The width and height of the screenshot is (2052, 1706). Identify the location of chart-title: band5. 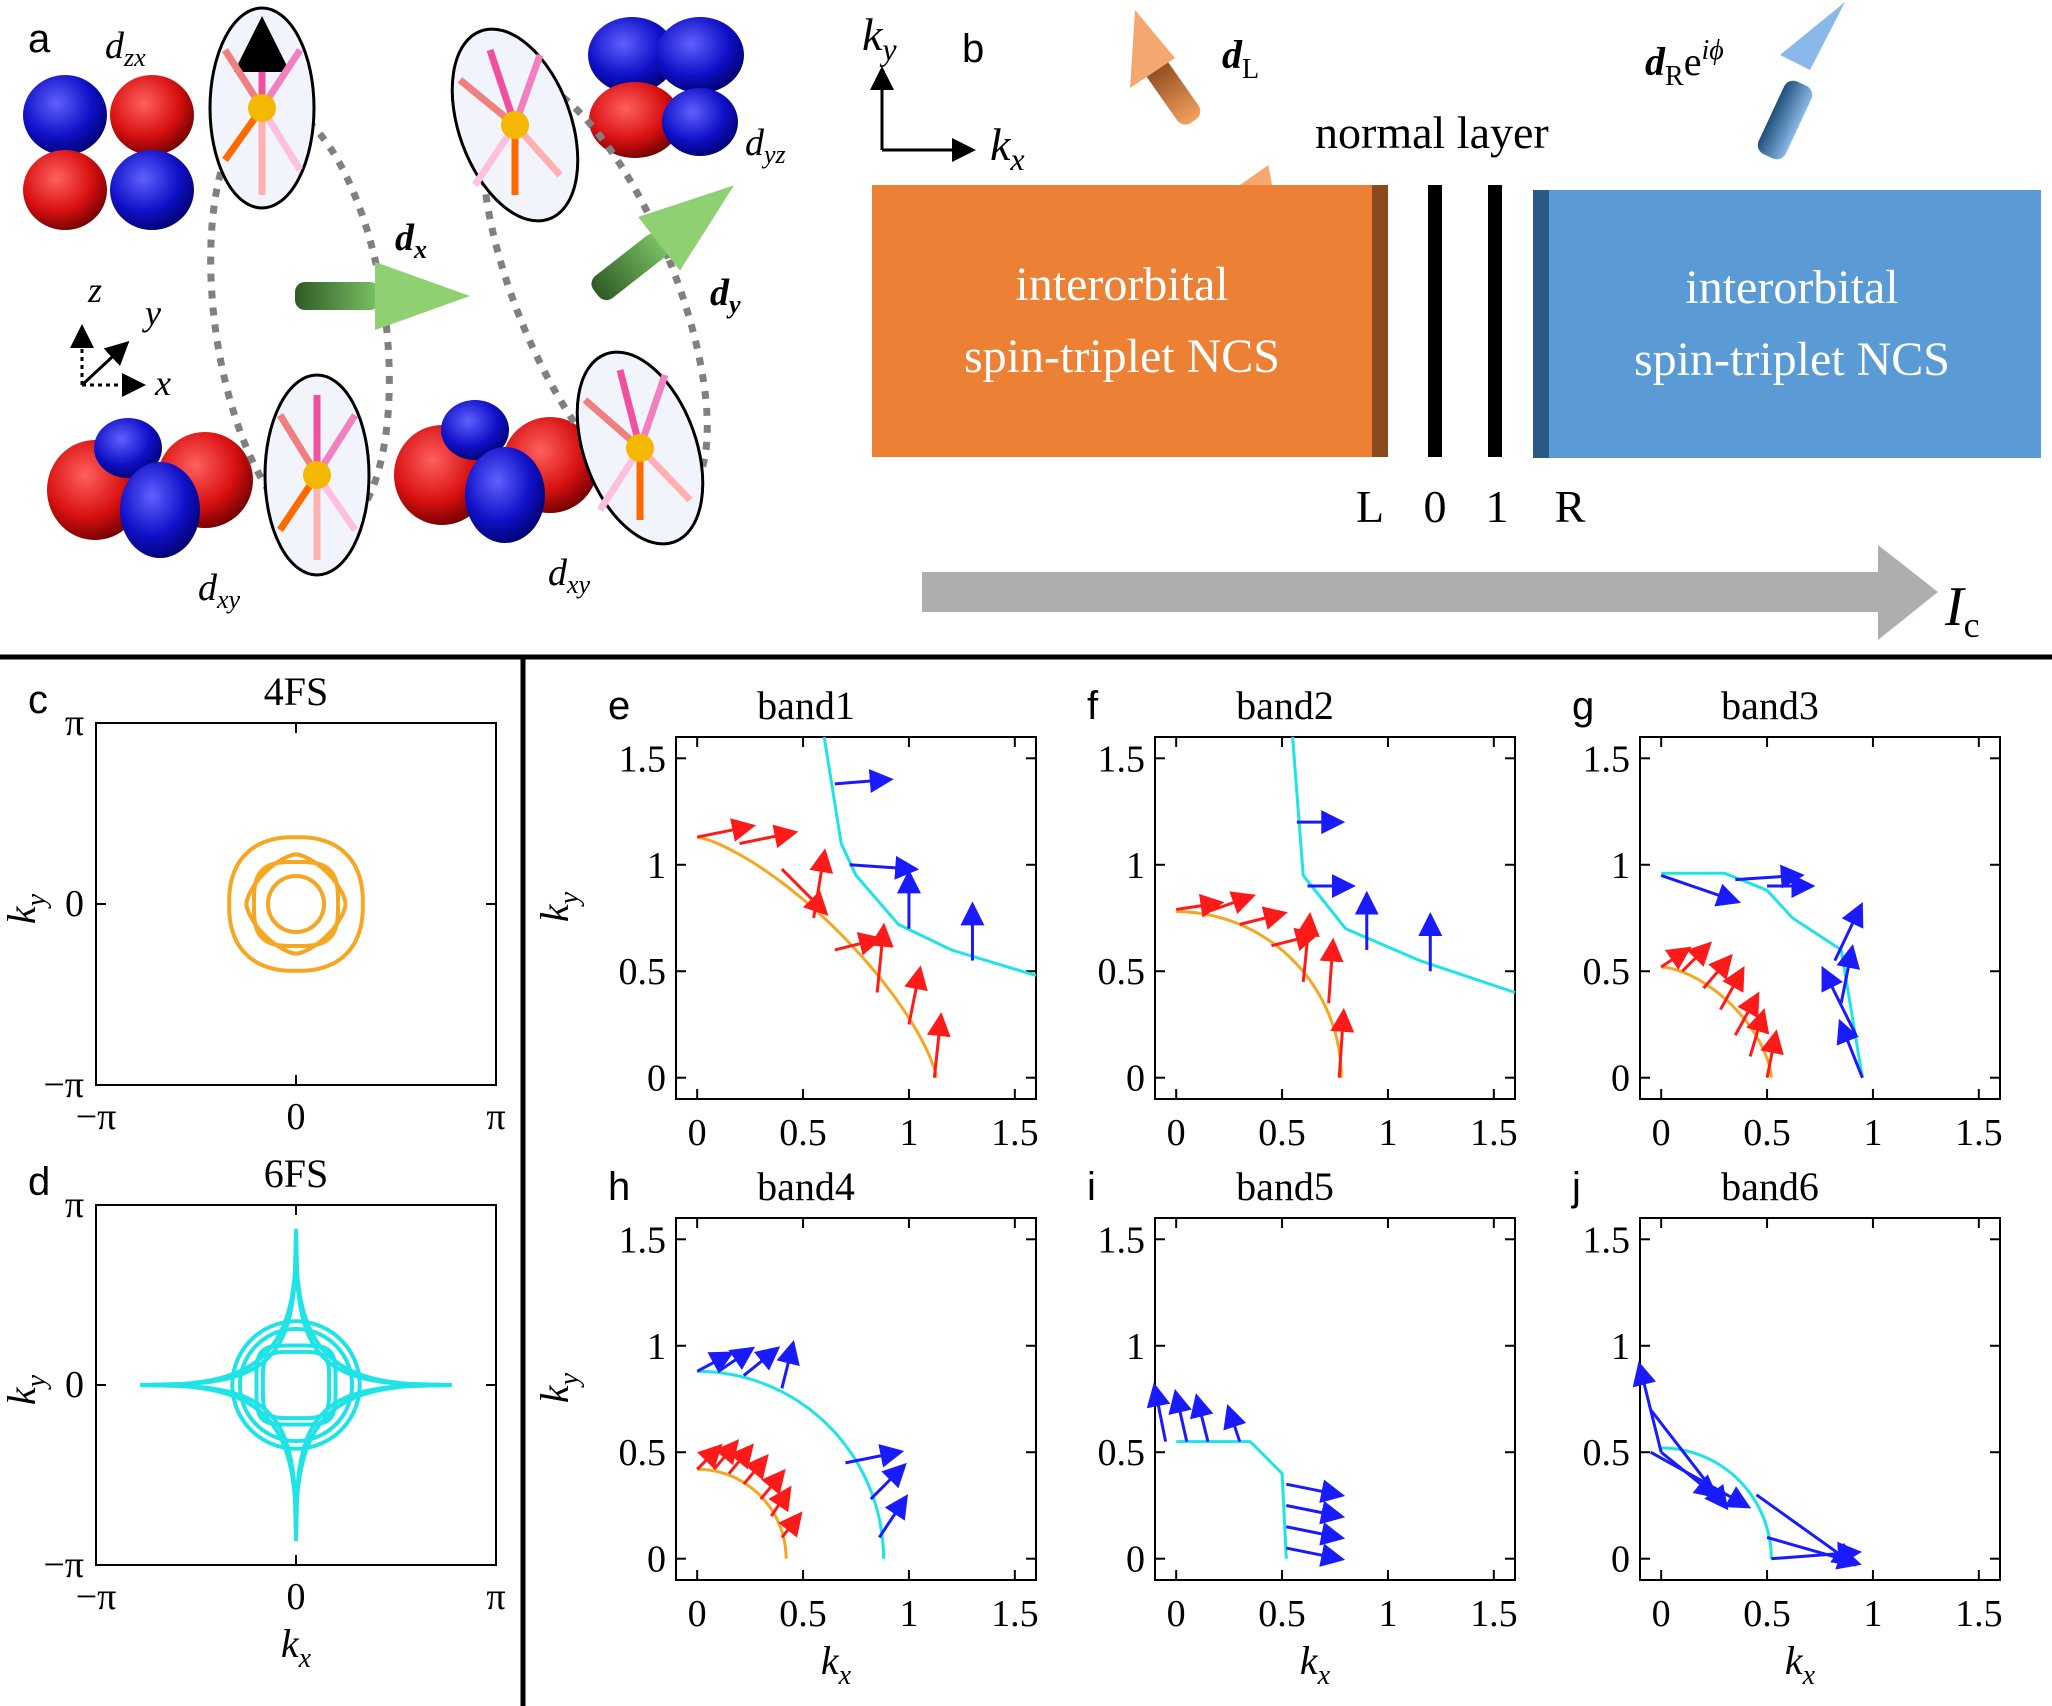
(1285, 1186).